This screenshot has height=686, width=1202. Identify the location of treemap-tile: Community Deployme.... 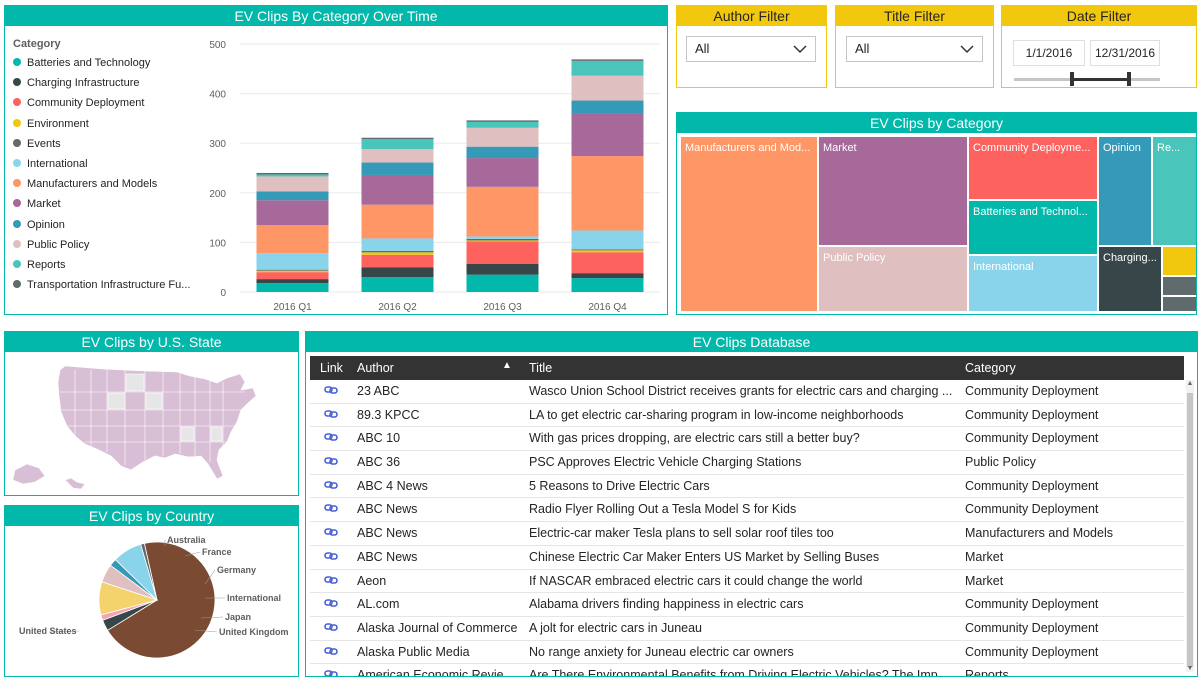
(1034, 169).